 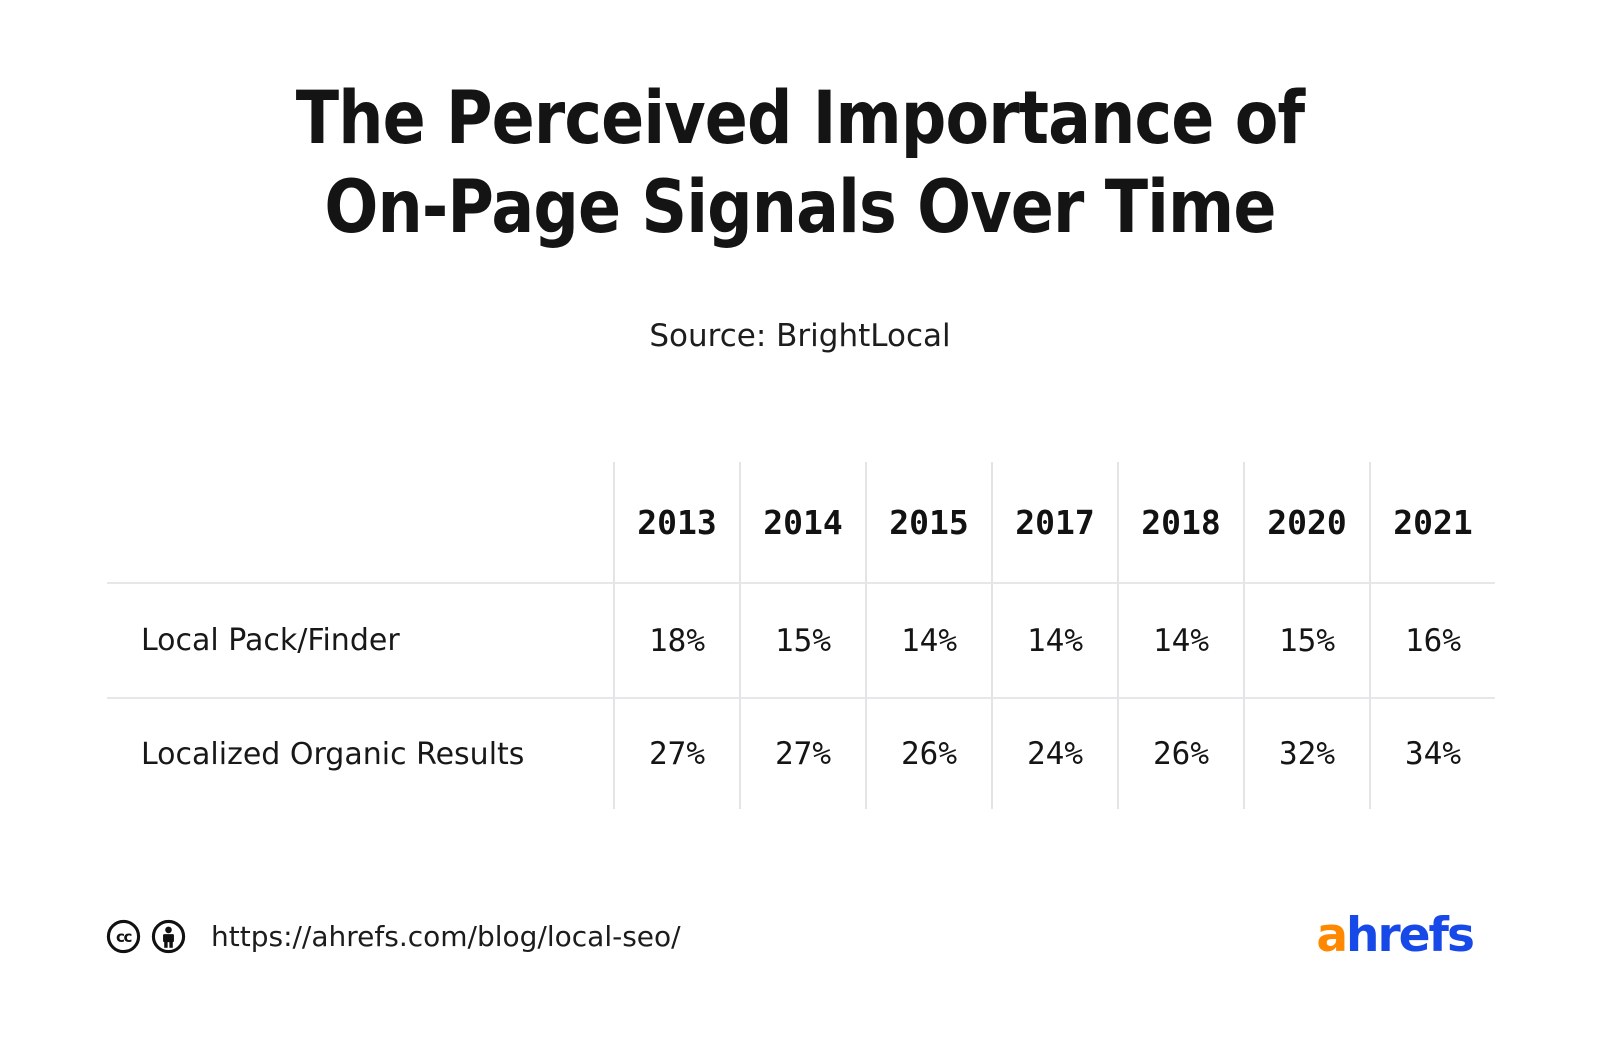 I want to click on column-header-2013: 2013, so click(x=676, y=522).